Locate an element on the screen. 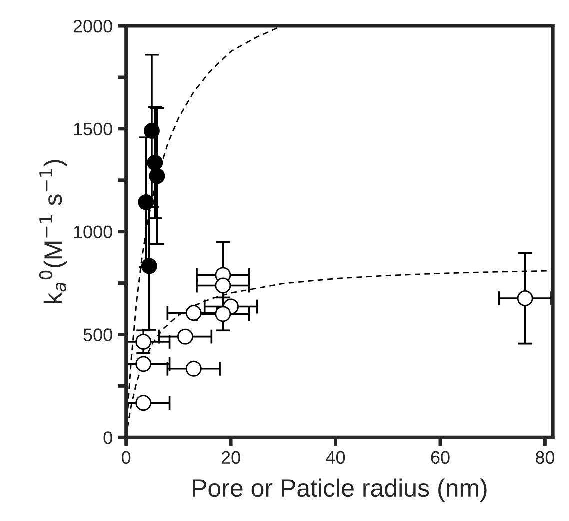  x-tick-label: 40 is located at coordinates (336, 457).